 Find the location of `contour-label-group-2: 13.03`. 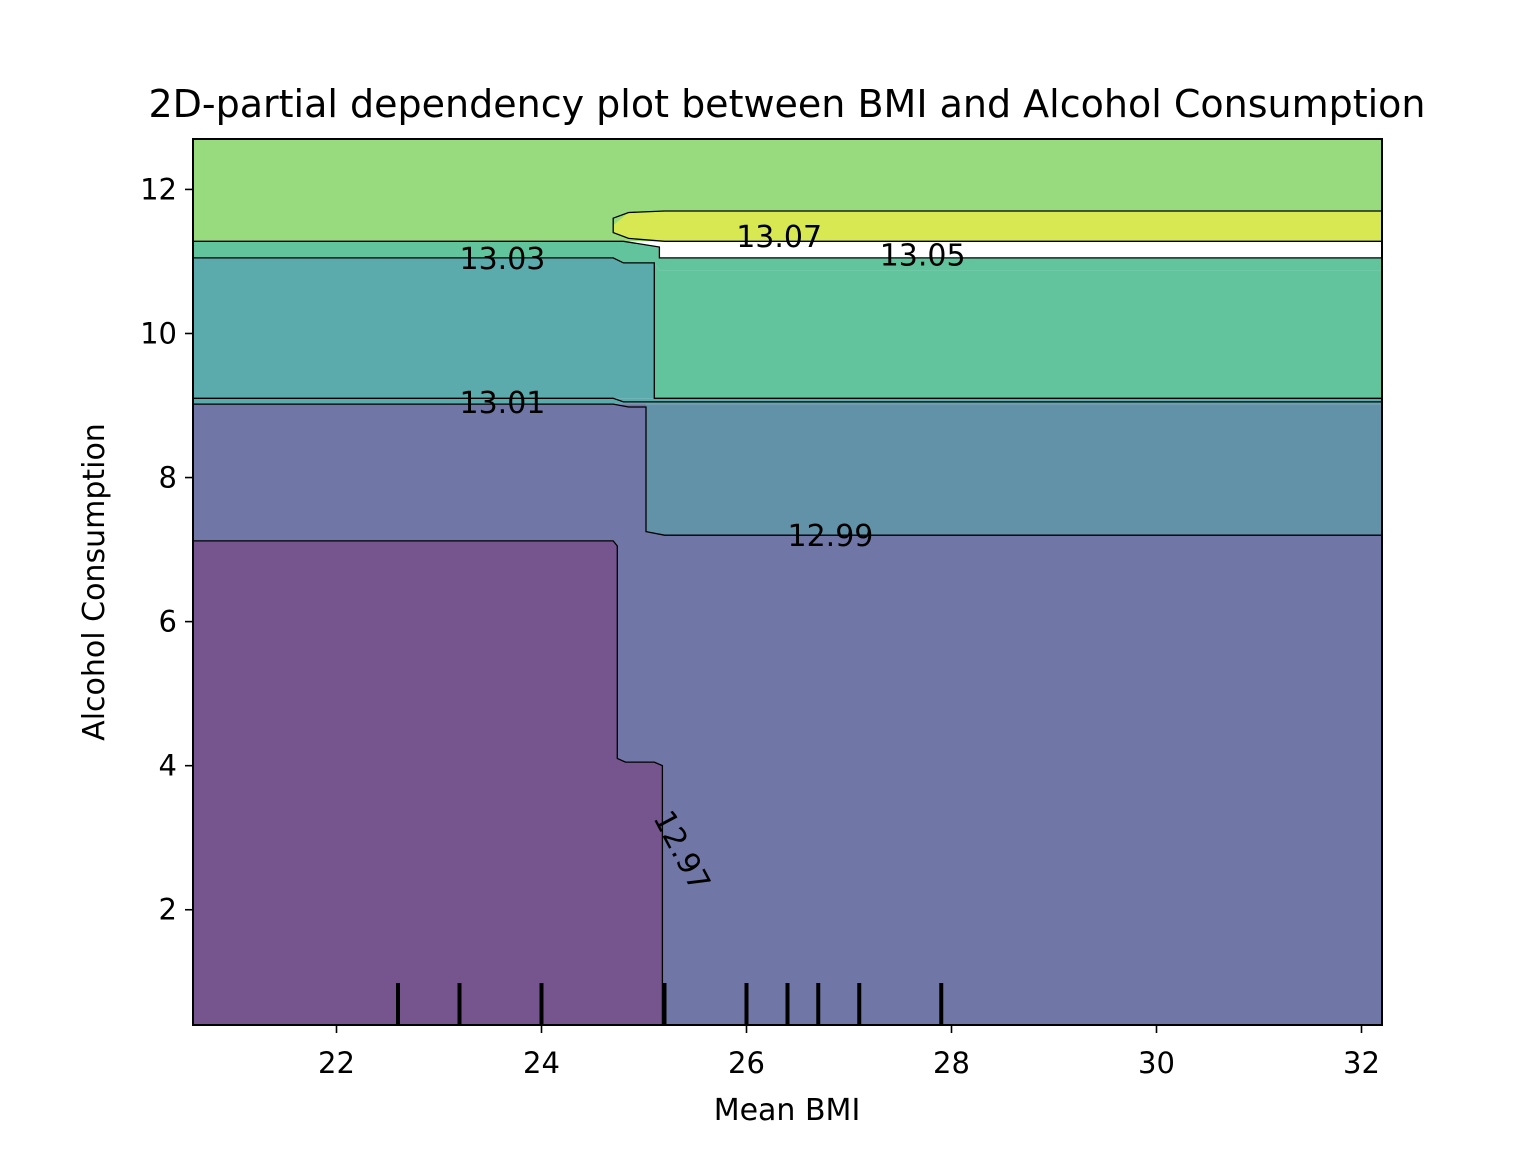

contour-label-group-2: 13.03 is located at coordinates (503, 259).